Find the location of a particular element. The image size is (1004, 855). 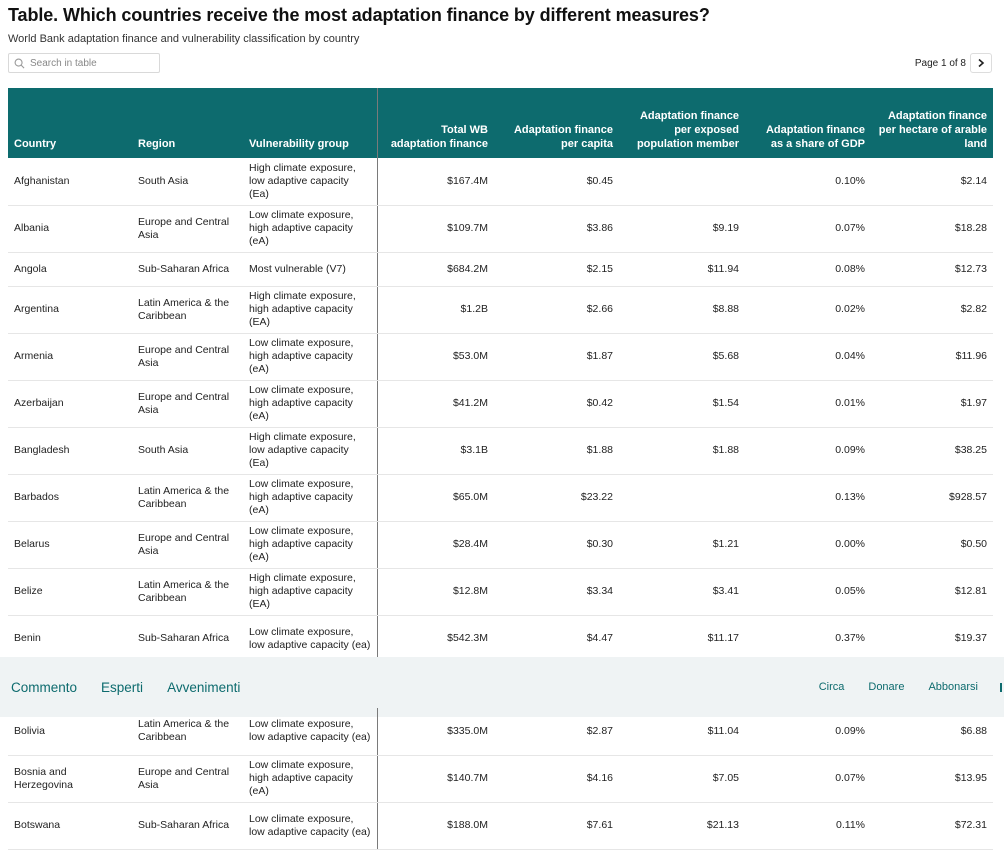

cell-total: $1.2B is located at coordinates (435, 310).